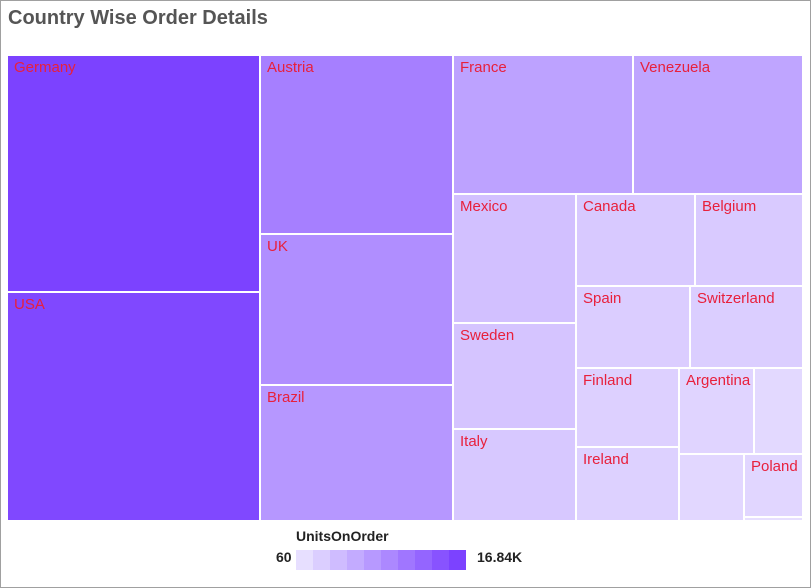 This screenshot has height=588, width=811. What do you see at coordinates (342, 536) in the screenshot?
I see `legend-title: UnitsOnOrder` at bounding box center [342, 536].